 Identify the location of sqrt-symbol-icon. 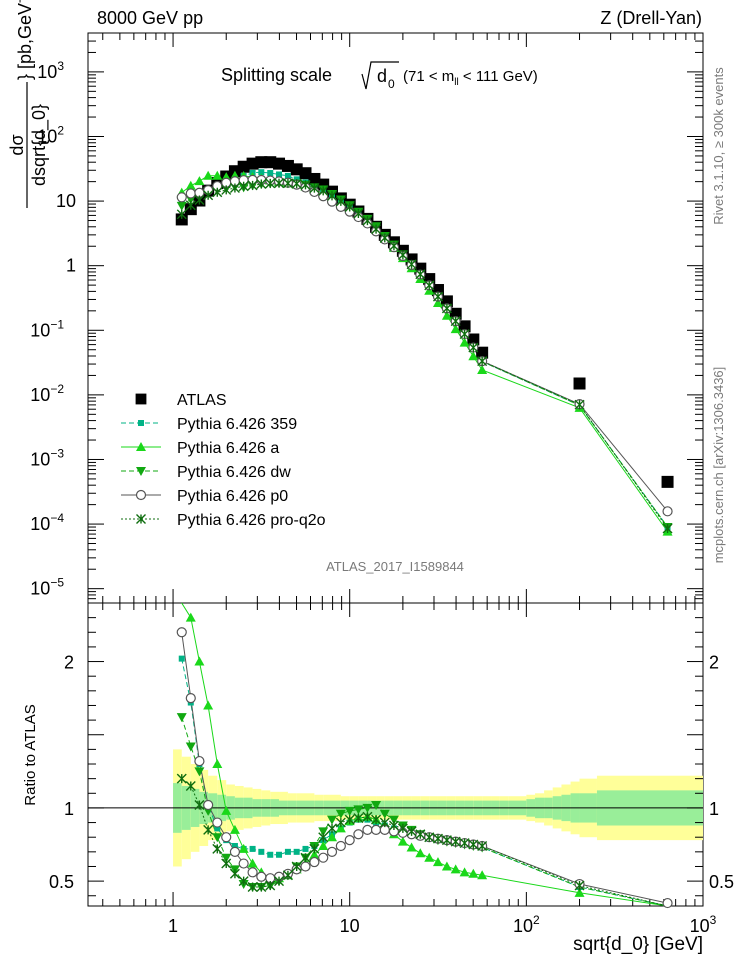
(380, 75).